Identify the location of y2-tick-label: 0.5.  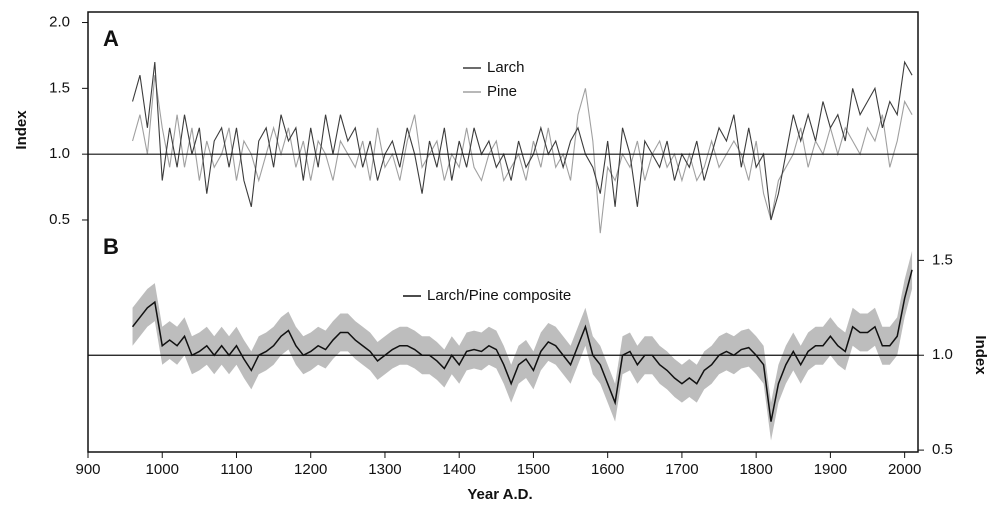
(942, 449).